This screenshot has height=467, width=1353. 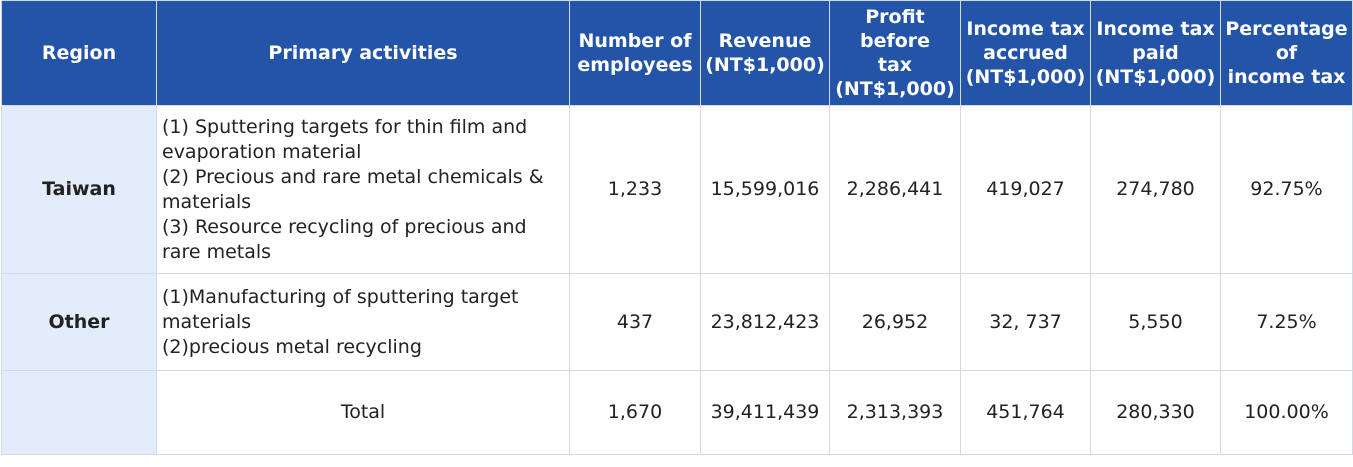 I want to click on tax-paid-cell: 280,330, so click(x=1155, y=412).